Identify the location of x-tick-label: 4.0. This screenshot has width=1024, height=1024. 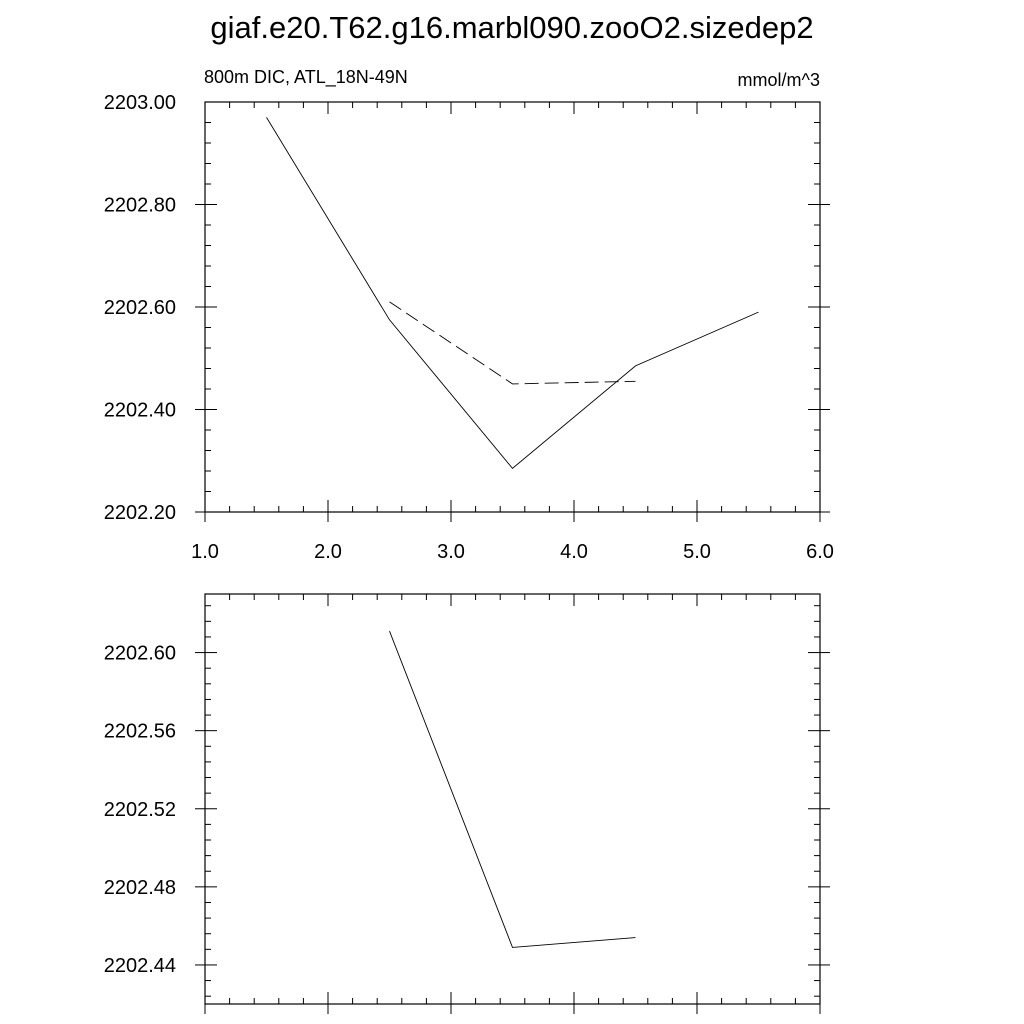
(574, 552).